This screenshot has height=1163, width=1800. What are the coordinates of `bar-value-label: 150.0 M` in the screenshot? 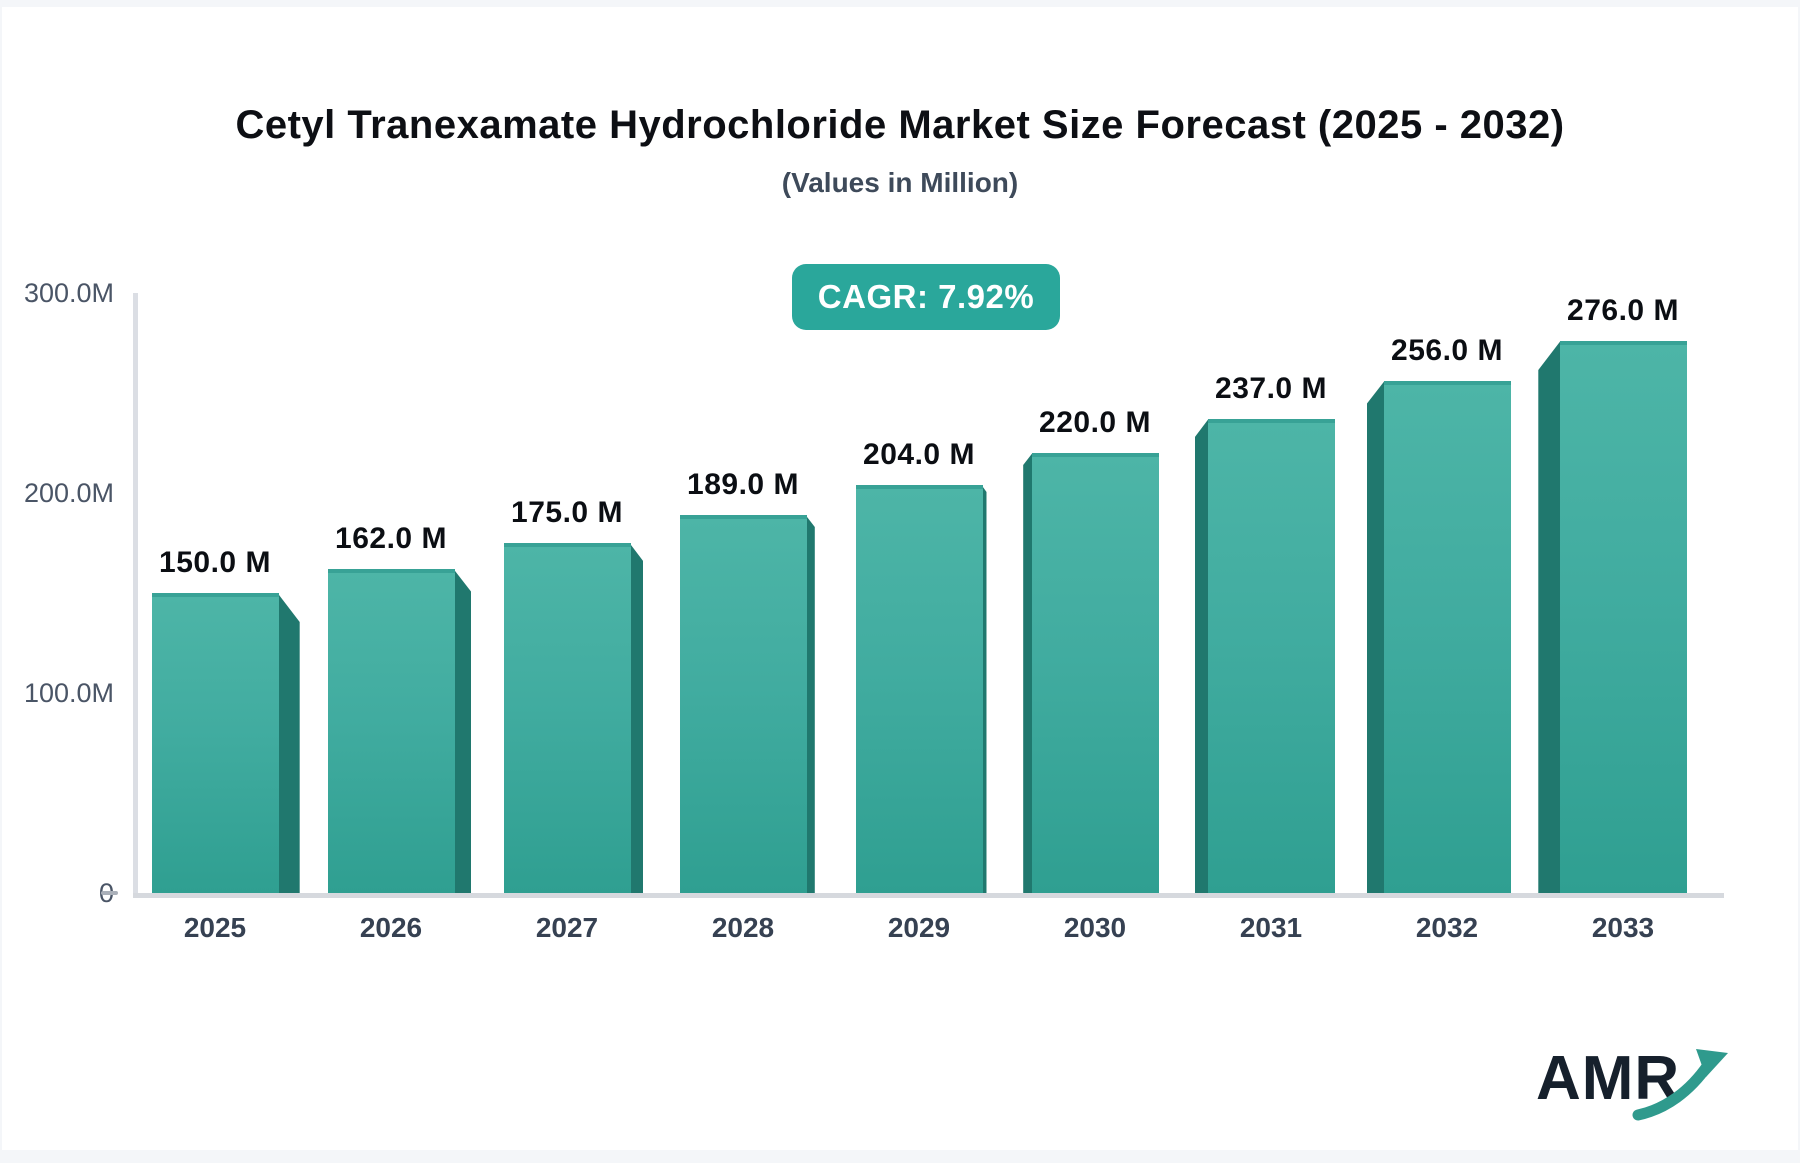 It's located at (215, 562).